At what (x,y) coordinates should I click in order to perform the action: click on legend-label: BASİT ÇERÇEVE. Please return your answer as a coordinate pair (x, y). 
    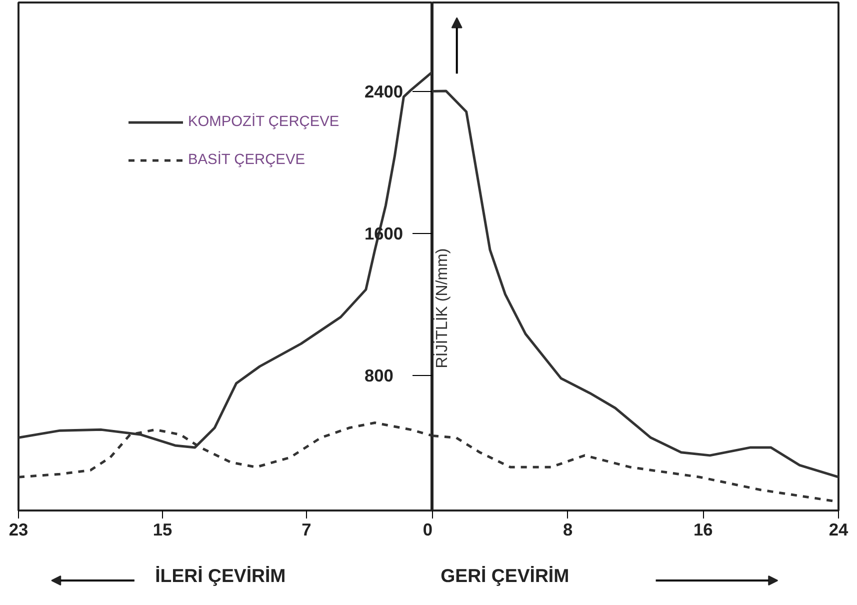
    Looking at the image, I should click on (247, 160).